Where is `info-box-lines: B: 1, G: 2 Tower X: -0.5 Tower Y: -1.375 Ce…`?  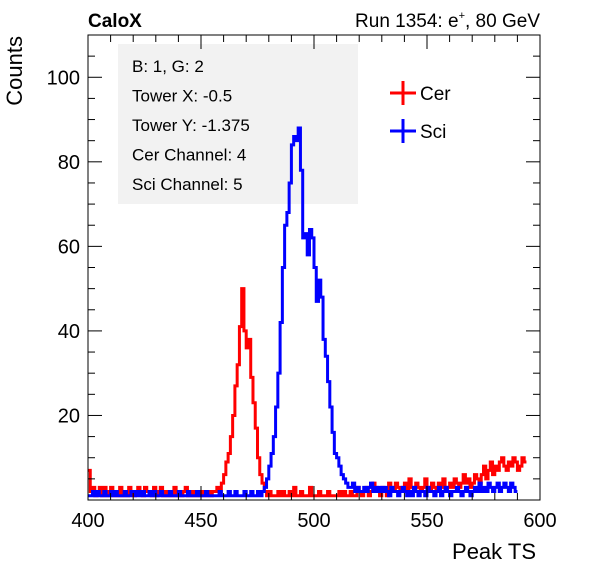
info-box-lines: B: 1, G: 2 Tower X: -0.5 Tower Y: -1.375 Ce… is located at coordinates (191, 125).